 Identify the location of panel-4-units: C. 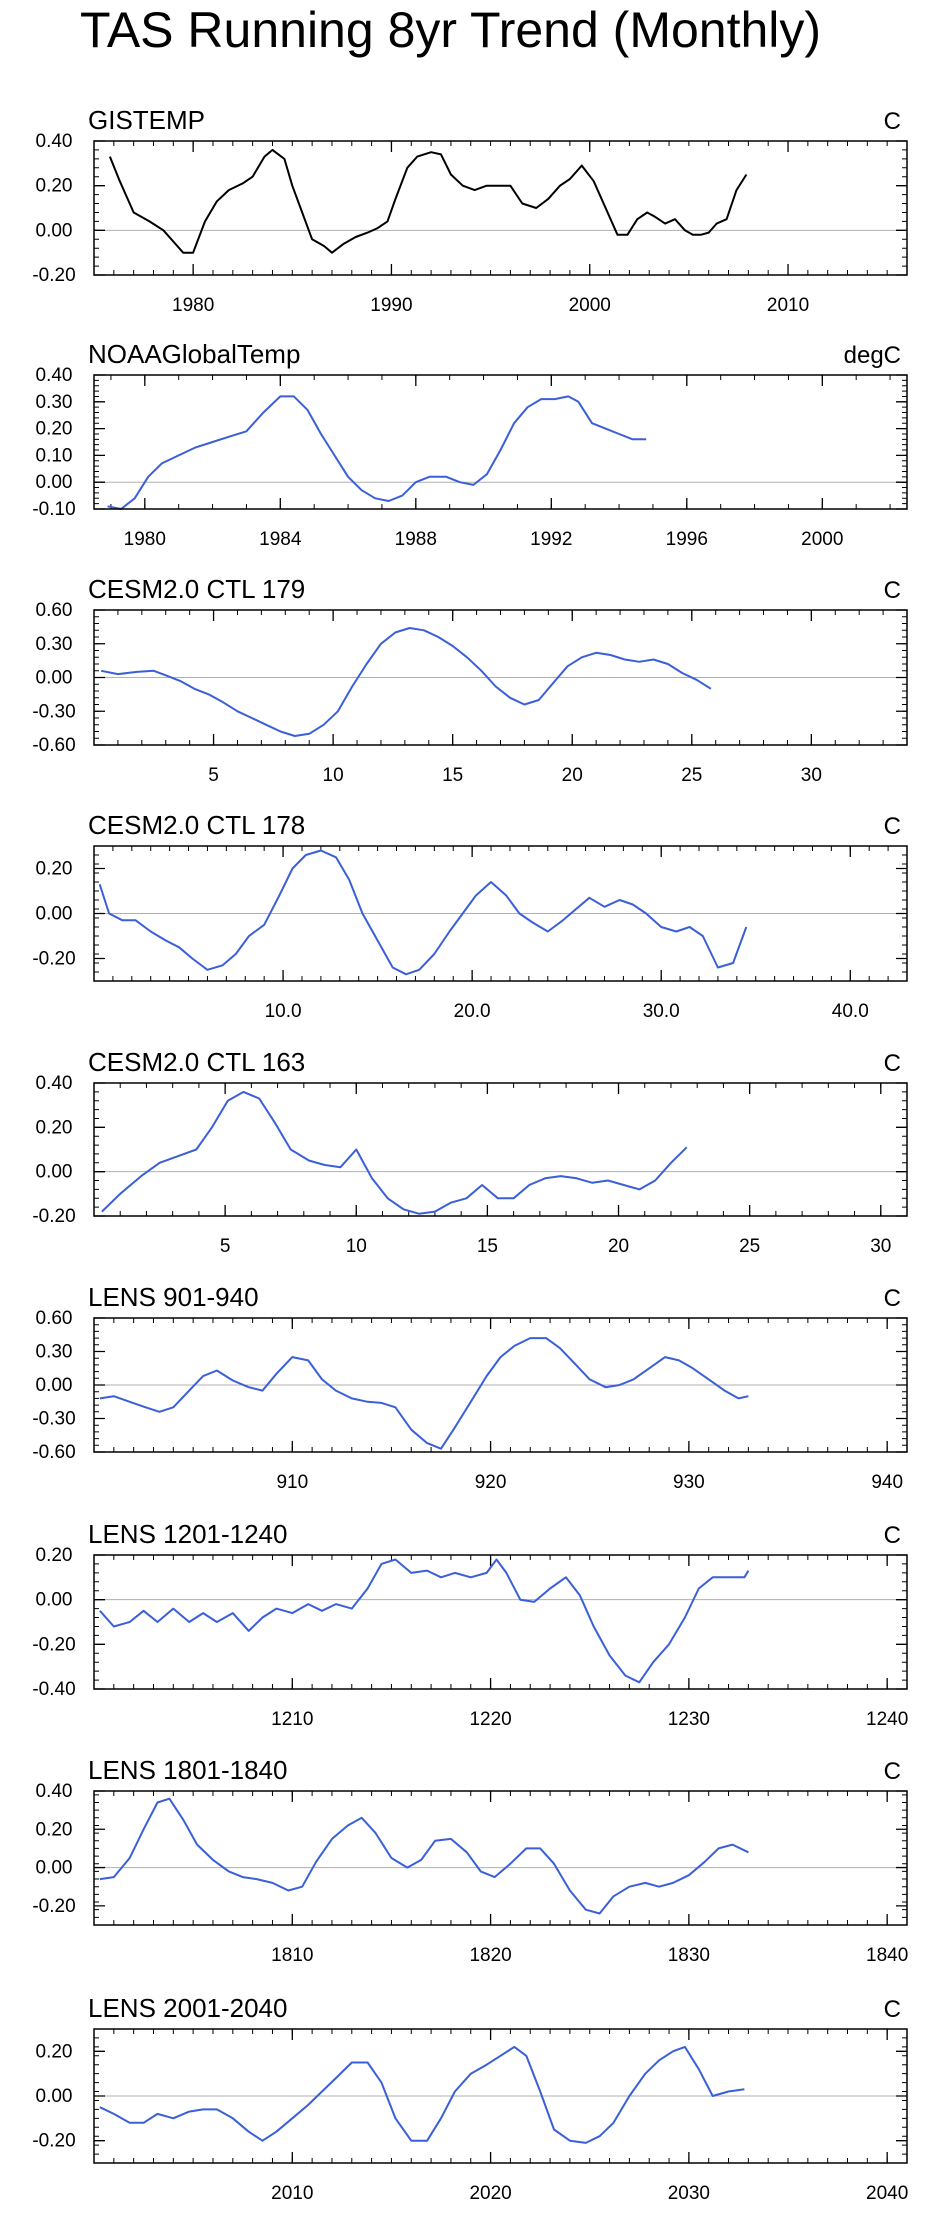
(892, 826).